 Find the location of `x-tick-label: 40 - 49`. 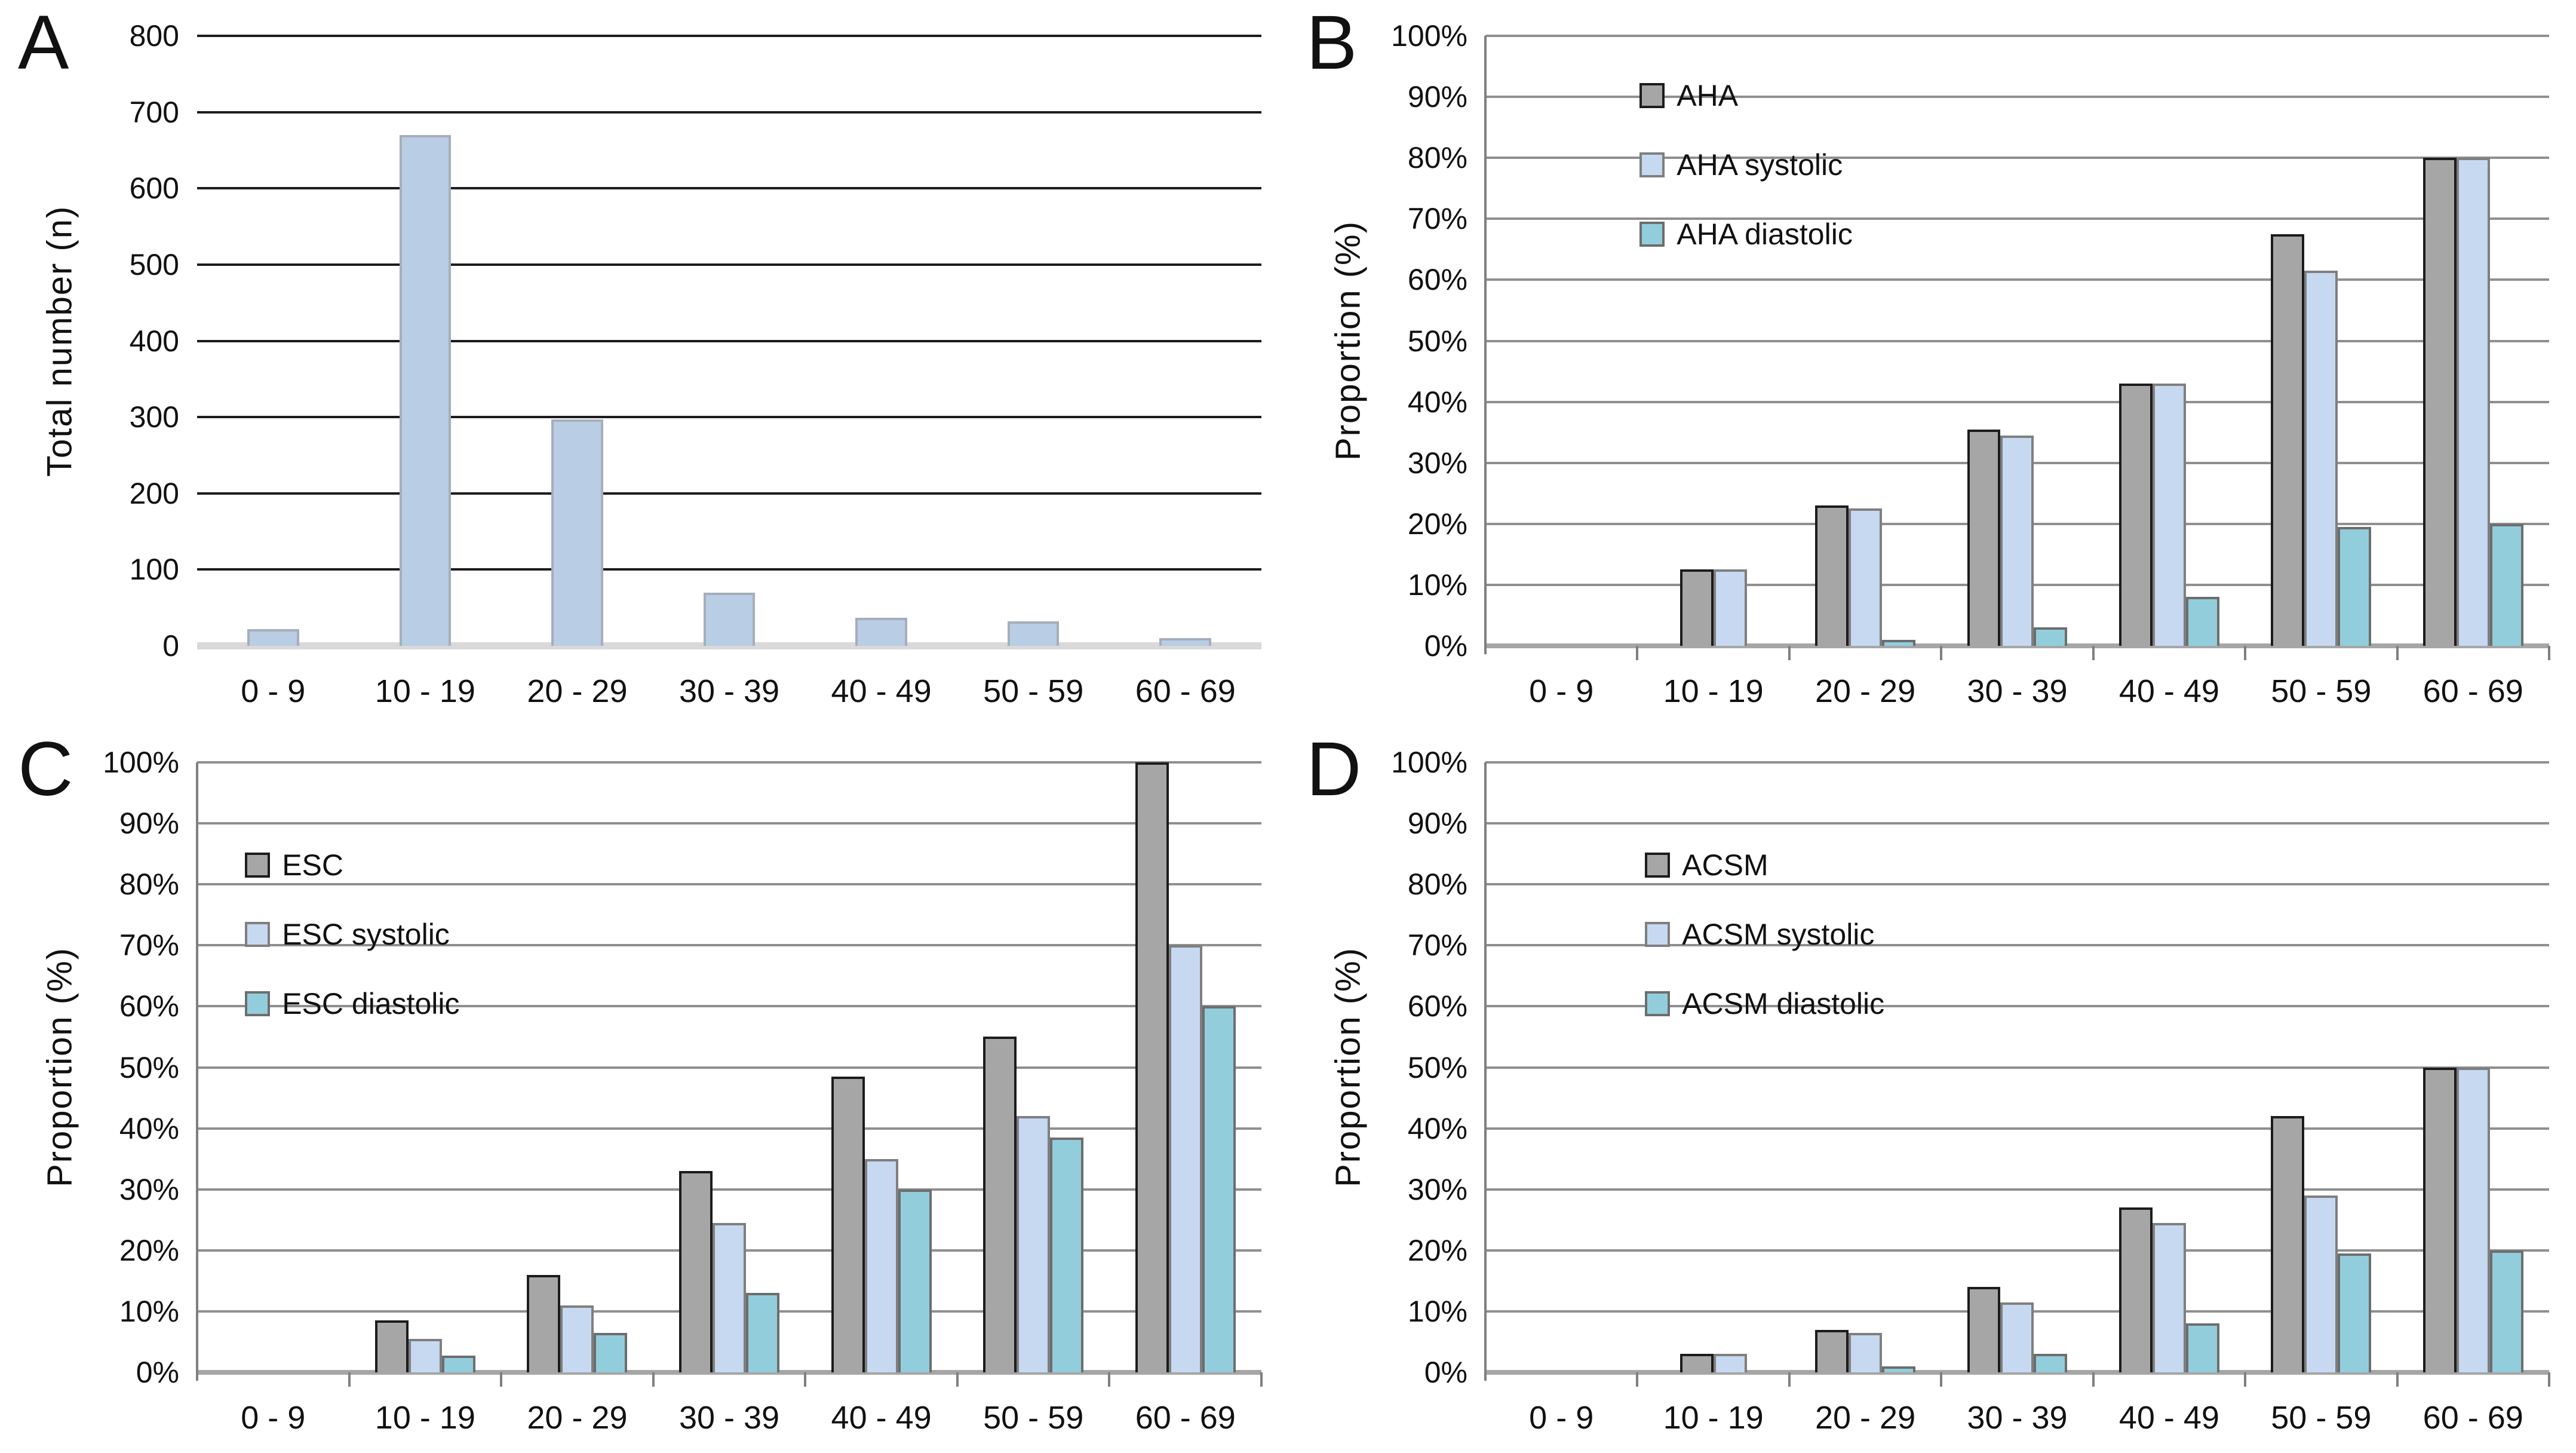

x-tick-label: 40 - 49 is located at coordinates (2168, 1418).